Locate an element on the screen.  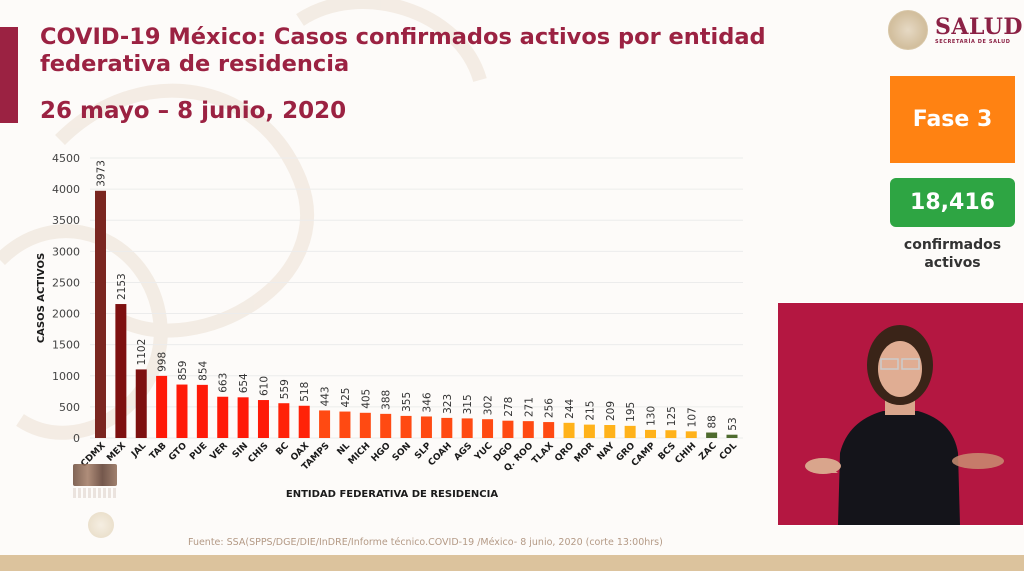
value-label: 2153 is located at coordinates (122, 286).